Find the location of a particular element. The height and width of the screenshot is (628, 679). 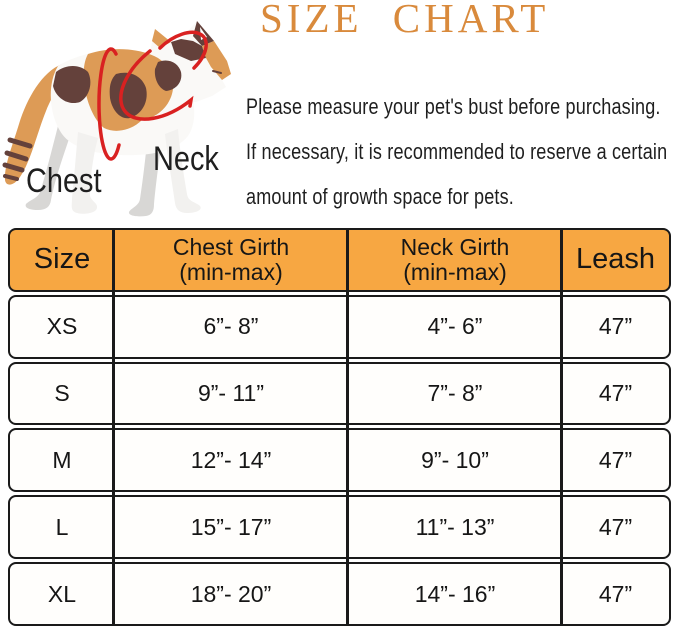

table-row: XS 6”- 8” 4”- 6” 47” is located at coordinates (339, 326).